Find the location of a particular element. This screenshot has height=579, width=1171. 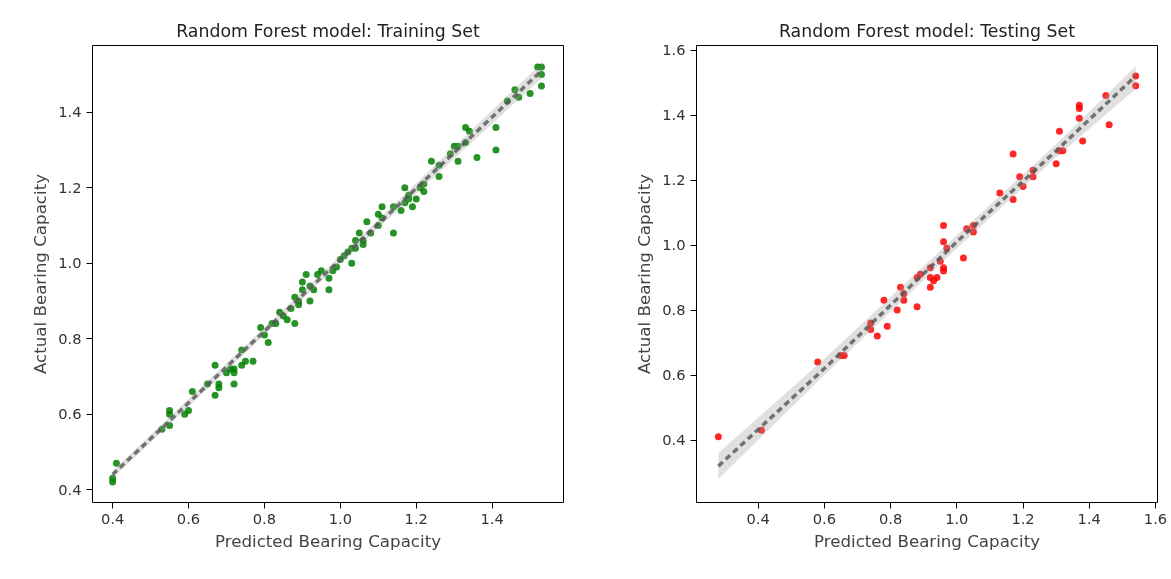

y-tick-label: 1.6 is located at coordinates (674, 50).